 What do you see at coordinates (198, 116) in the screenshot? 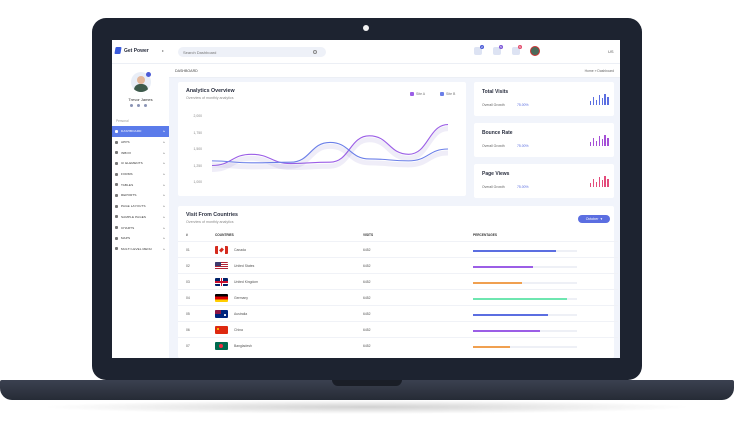
I see `y-tick-label: 2,000` at bounding box center [198, 116].